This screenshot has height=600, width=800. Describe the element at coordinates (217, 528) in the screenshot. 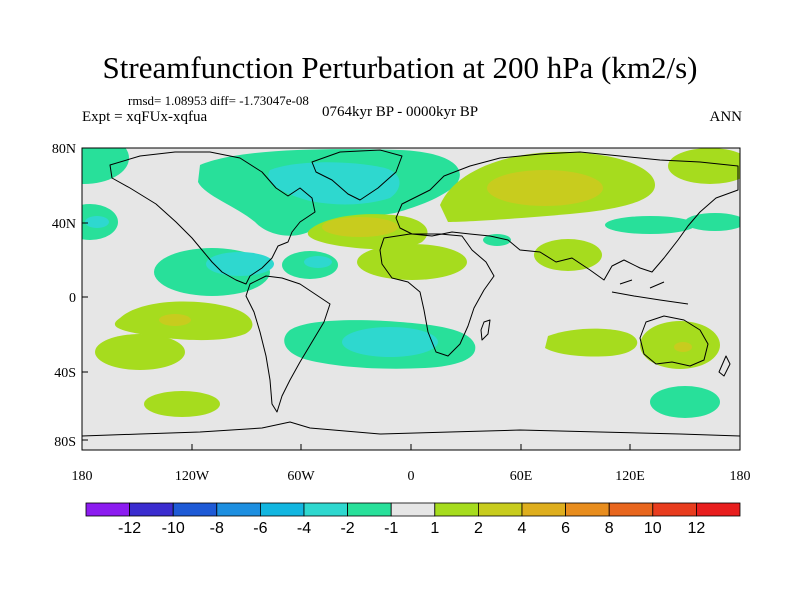

I see `colorbar-label: -8` at that location.